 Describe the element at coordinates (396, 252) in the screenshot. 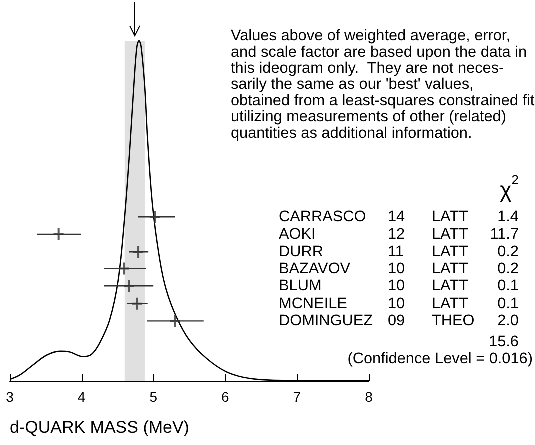

I see `text: 11` at that location.